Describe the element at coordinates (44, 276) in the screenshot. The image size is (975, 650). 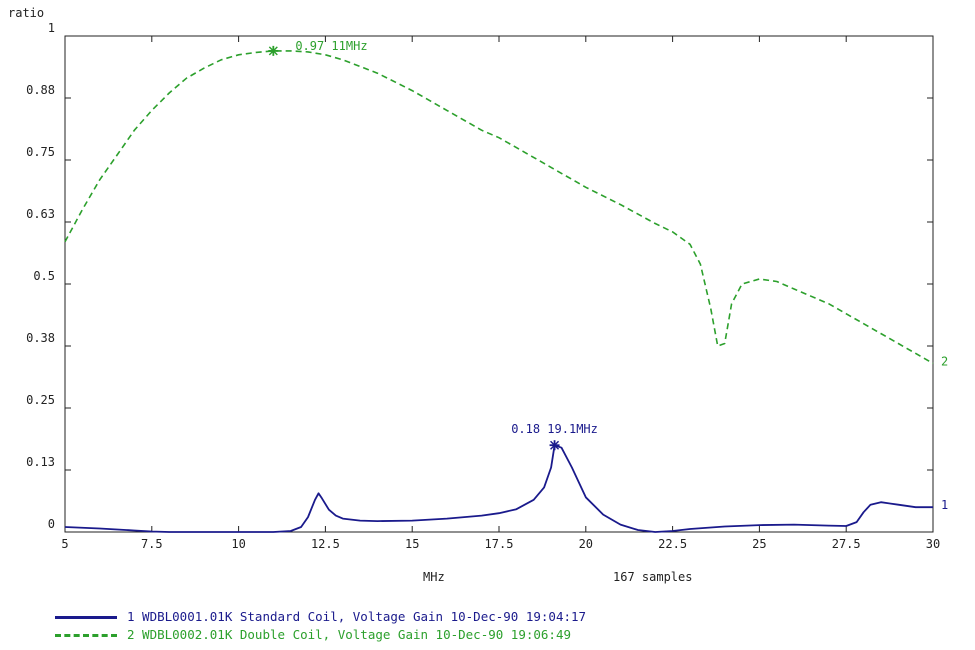
I see `y-tick-label: 0.5` at that location.